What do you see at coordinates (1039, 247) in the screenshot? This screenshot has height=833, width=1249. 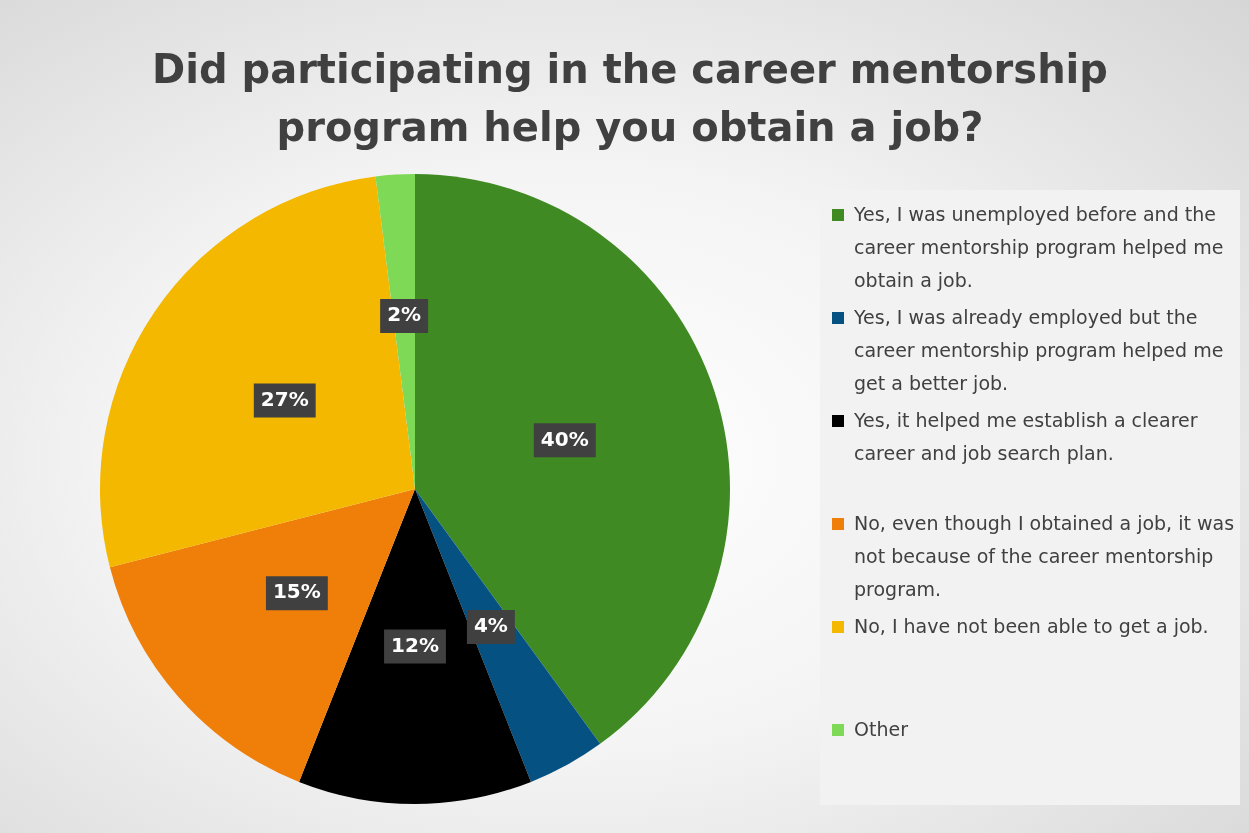 I see `legend-label: Yes, I was unemployed before and the career mentorship program helped me obtain a job.` at bounding box center [1039, 247].